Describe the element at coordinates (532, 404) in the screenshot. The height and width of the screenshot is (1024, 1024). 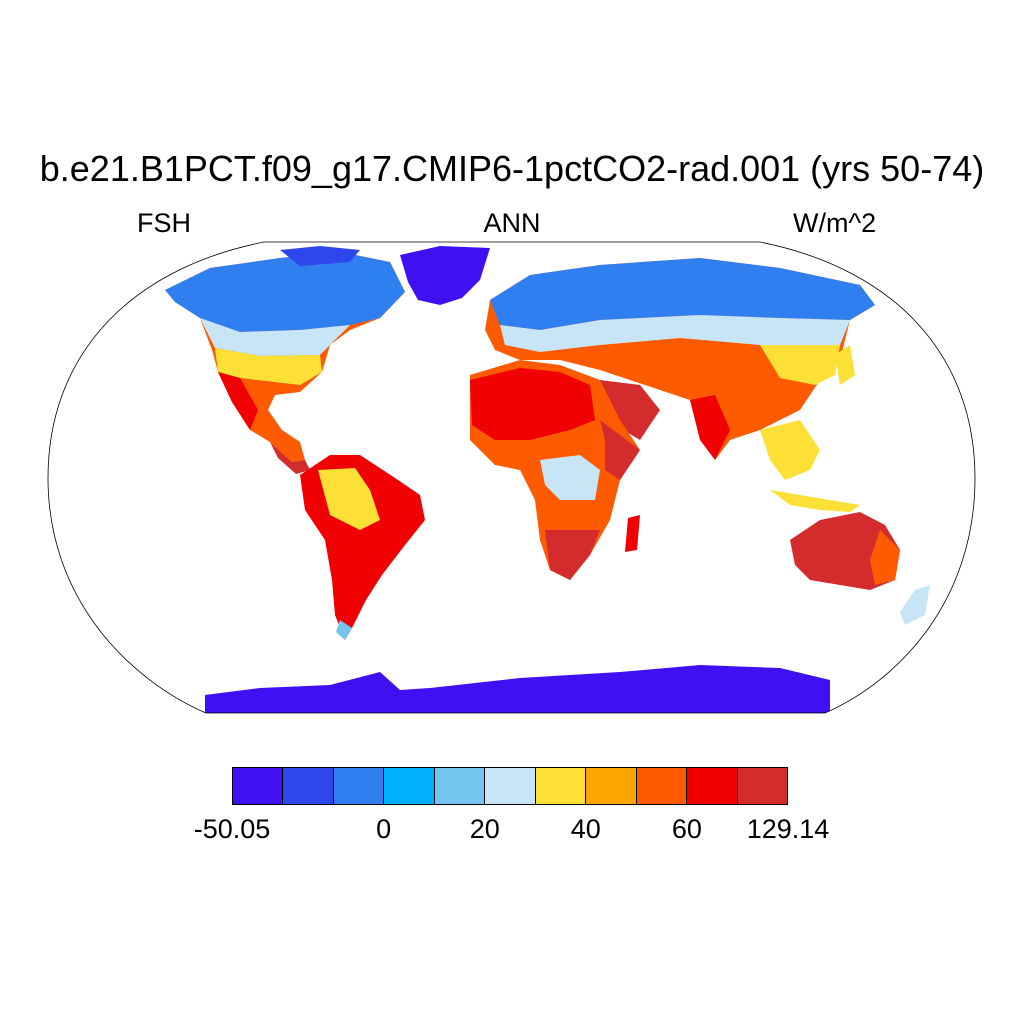
I see `africa-sahara` at that location.